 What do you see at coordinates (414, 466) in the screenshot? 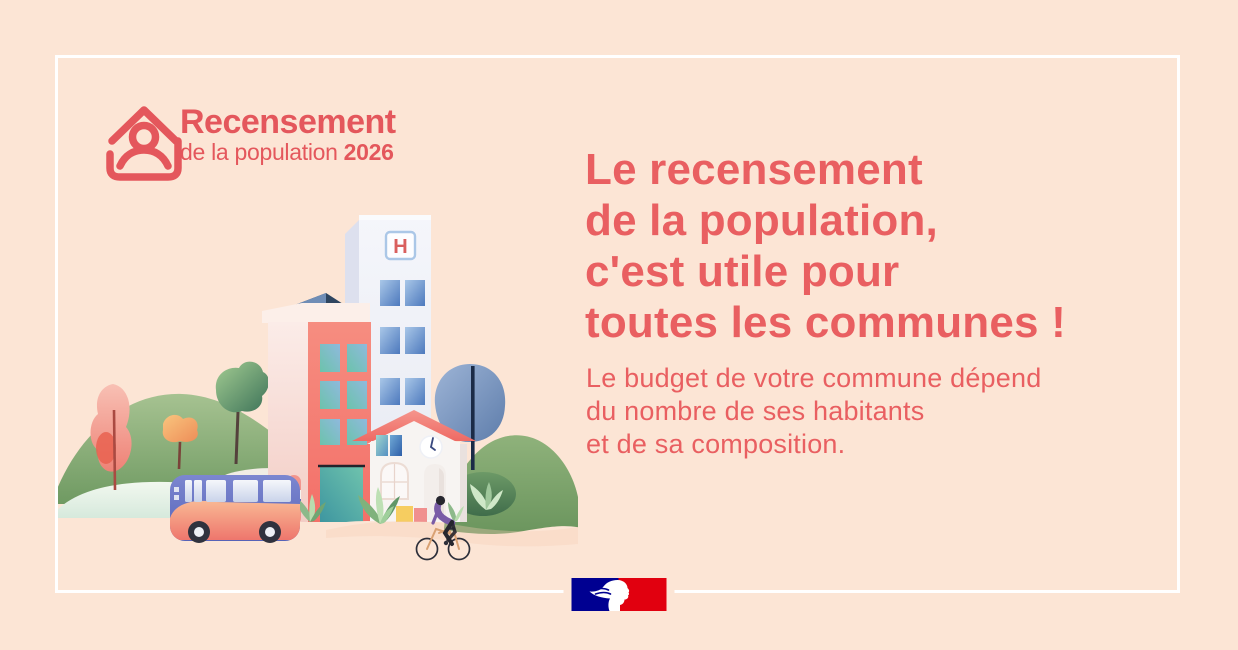
I see `town-hall` at bounding box center [414, 466].